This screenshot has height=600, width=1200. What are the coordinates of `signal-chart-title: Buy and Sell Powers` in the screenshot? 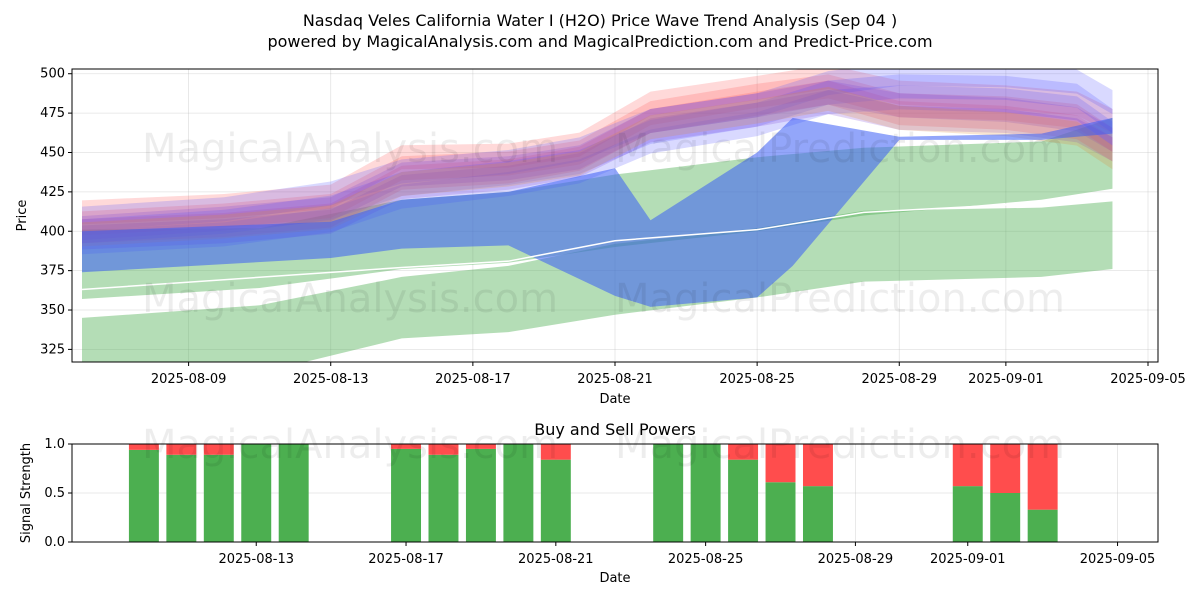 It's located at (615, 429).